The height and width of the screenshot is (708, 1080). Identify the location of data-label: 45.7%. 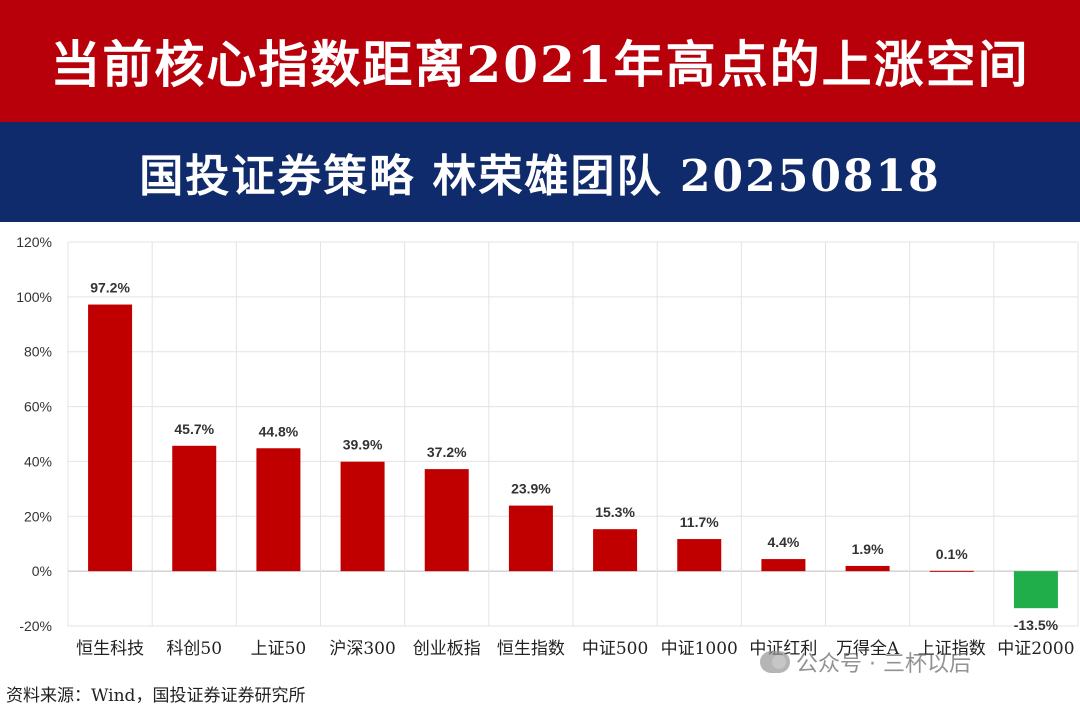
(194, 429).